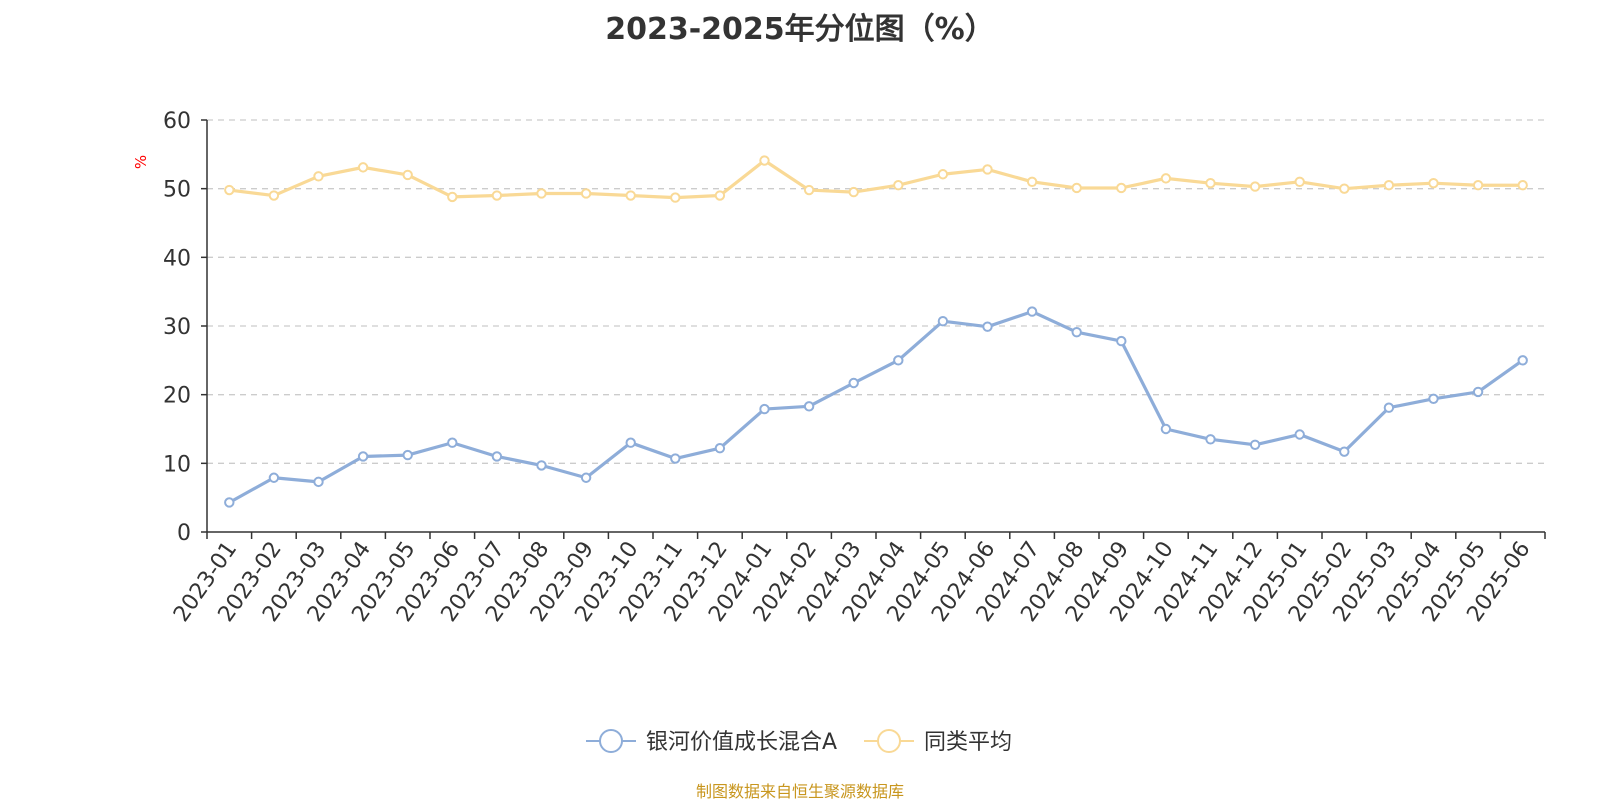 This screenshot has width=1600, height=802. What do you see at coordinates (141, 162) in the screenshot?
I see `y-axis-label: %` at bounding box center [141, 162].